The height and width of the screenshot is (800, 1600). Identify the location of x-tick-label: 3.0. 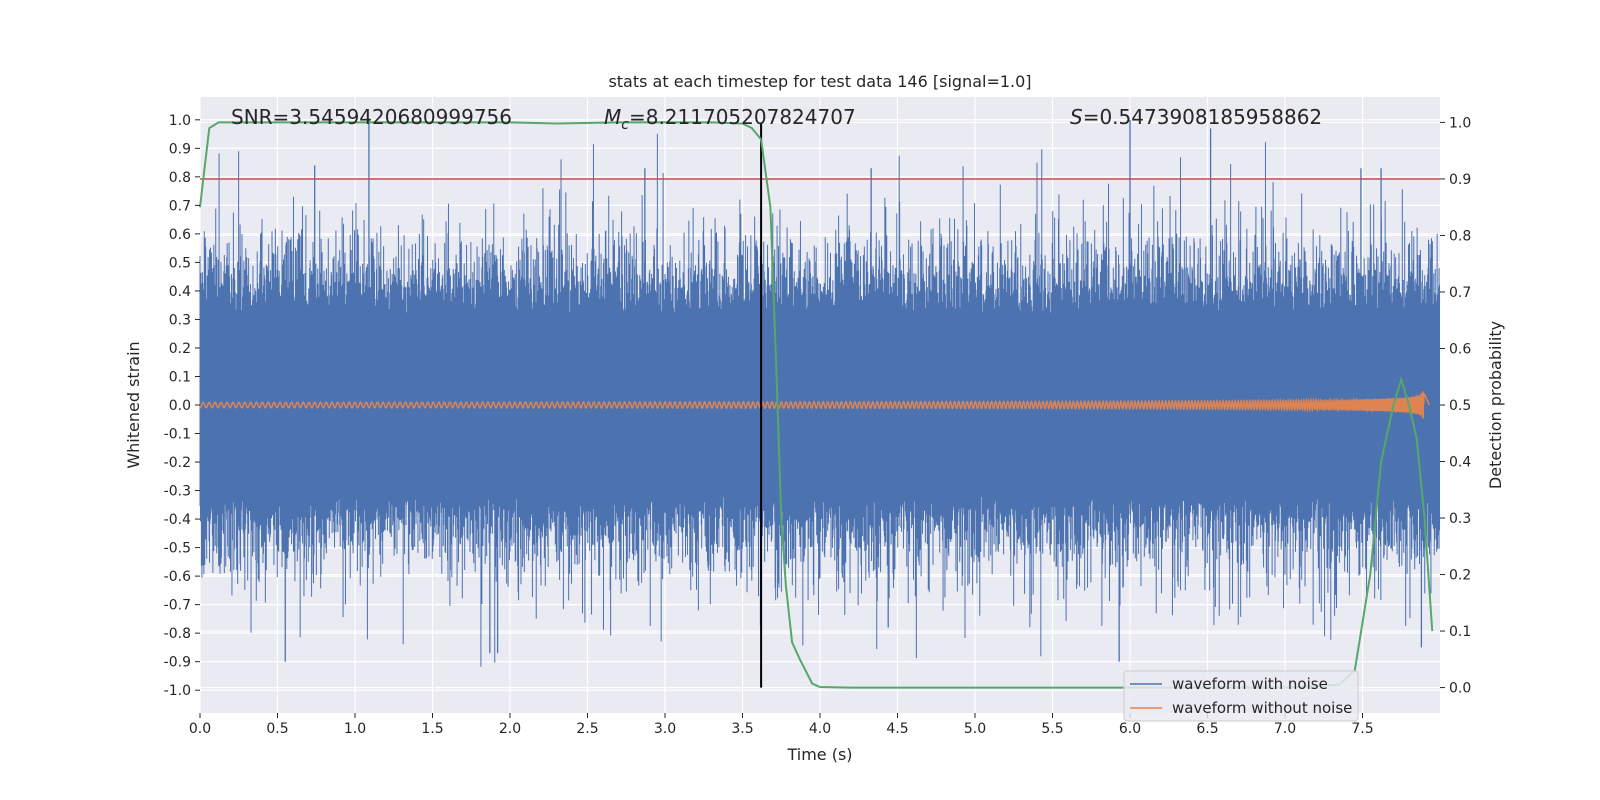
(665, 729).